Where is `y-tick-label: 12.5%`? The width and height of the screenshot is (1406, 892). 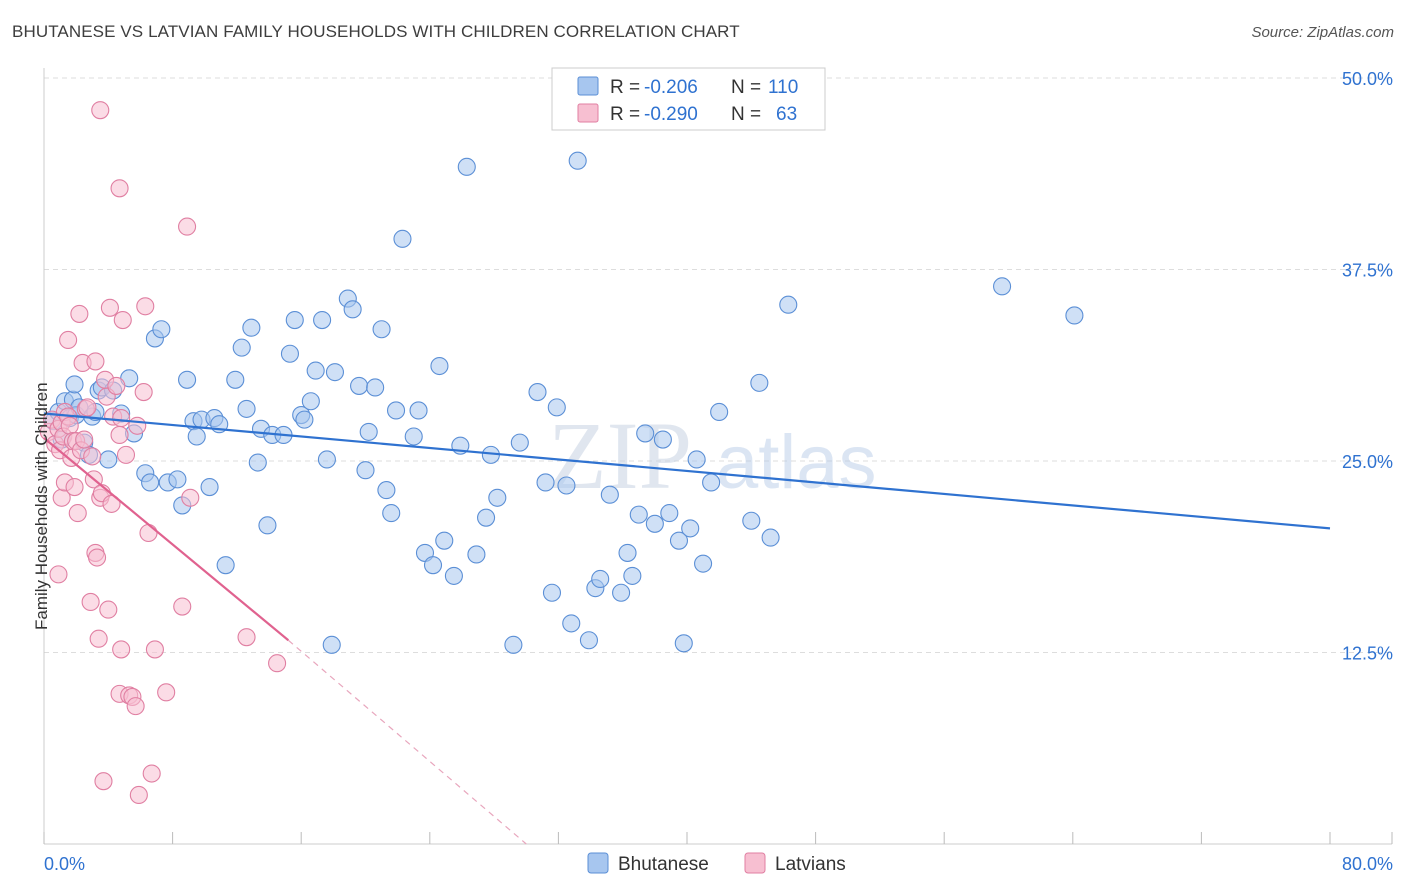
y-tick-label: 12.5% is located at coordinates (1367, 654).